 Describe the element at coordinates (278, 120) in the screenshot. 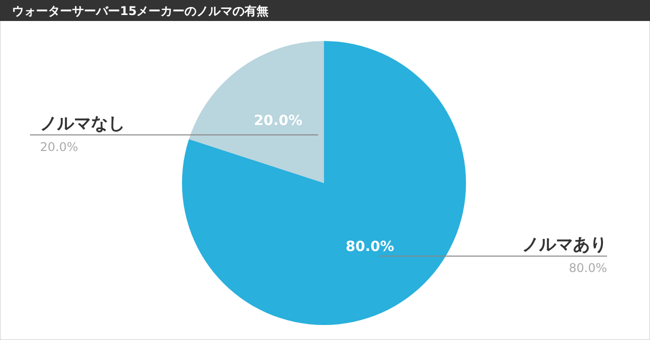

I see `data-label: 20.0%` at that location.